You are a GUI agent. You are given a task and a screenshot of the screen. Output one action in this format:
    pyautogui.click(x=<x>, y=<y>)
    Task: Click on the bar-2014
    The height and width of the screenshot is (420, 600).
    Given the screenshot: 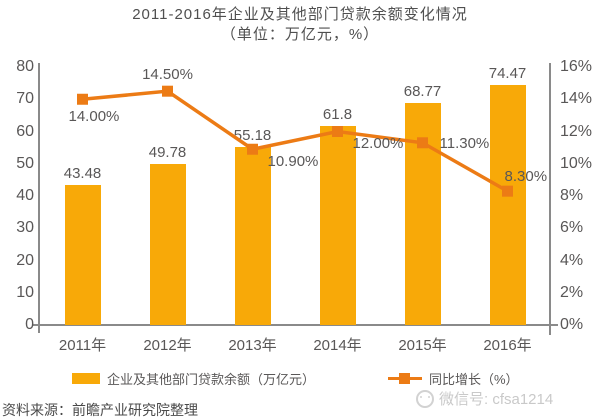 What is the action you would take?
    pyautogui.click(x=337, y=225)
    